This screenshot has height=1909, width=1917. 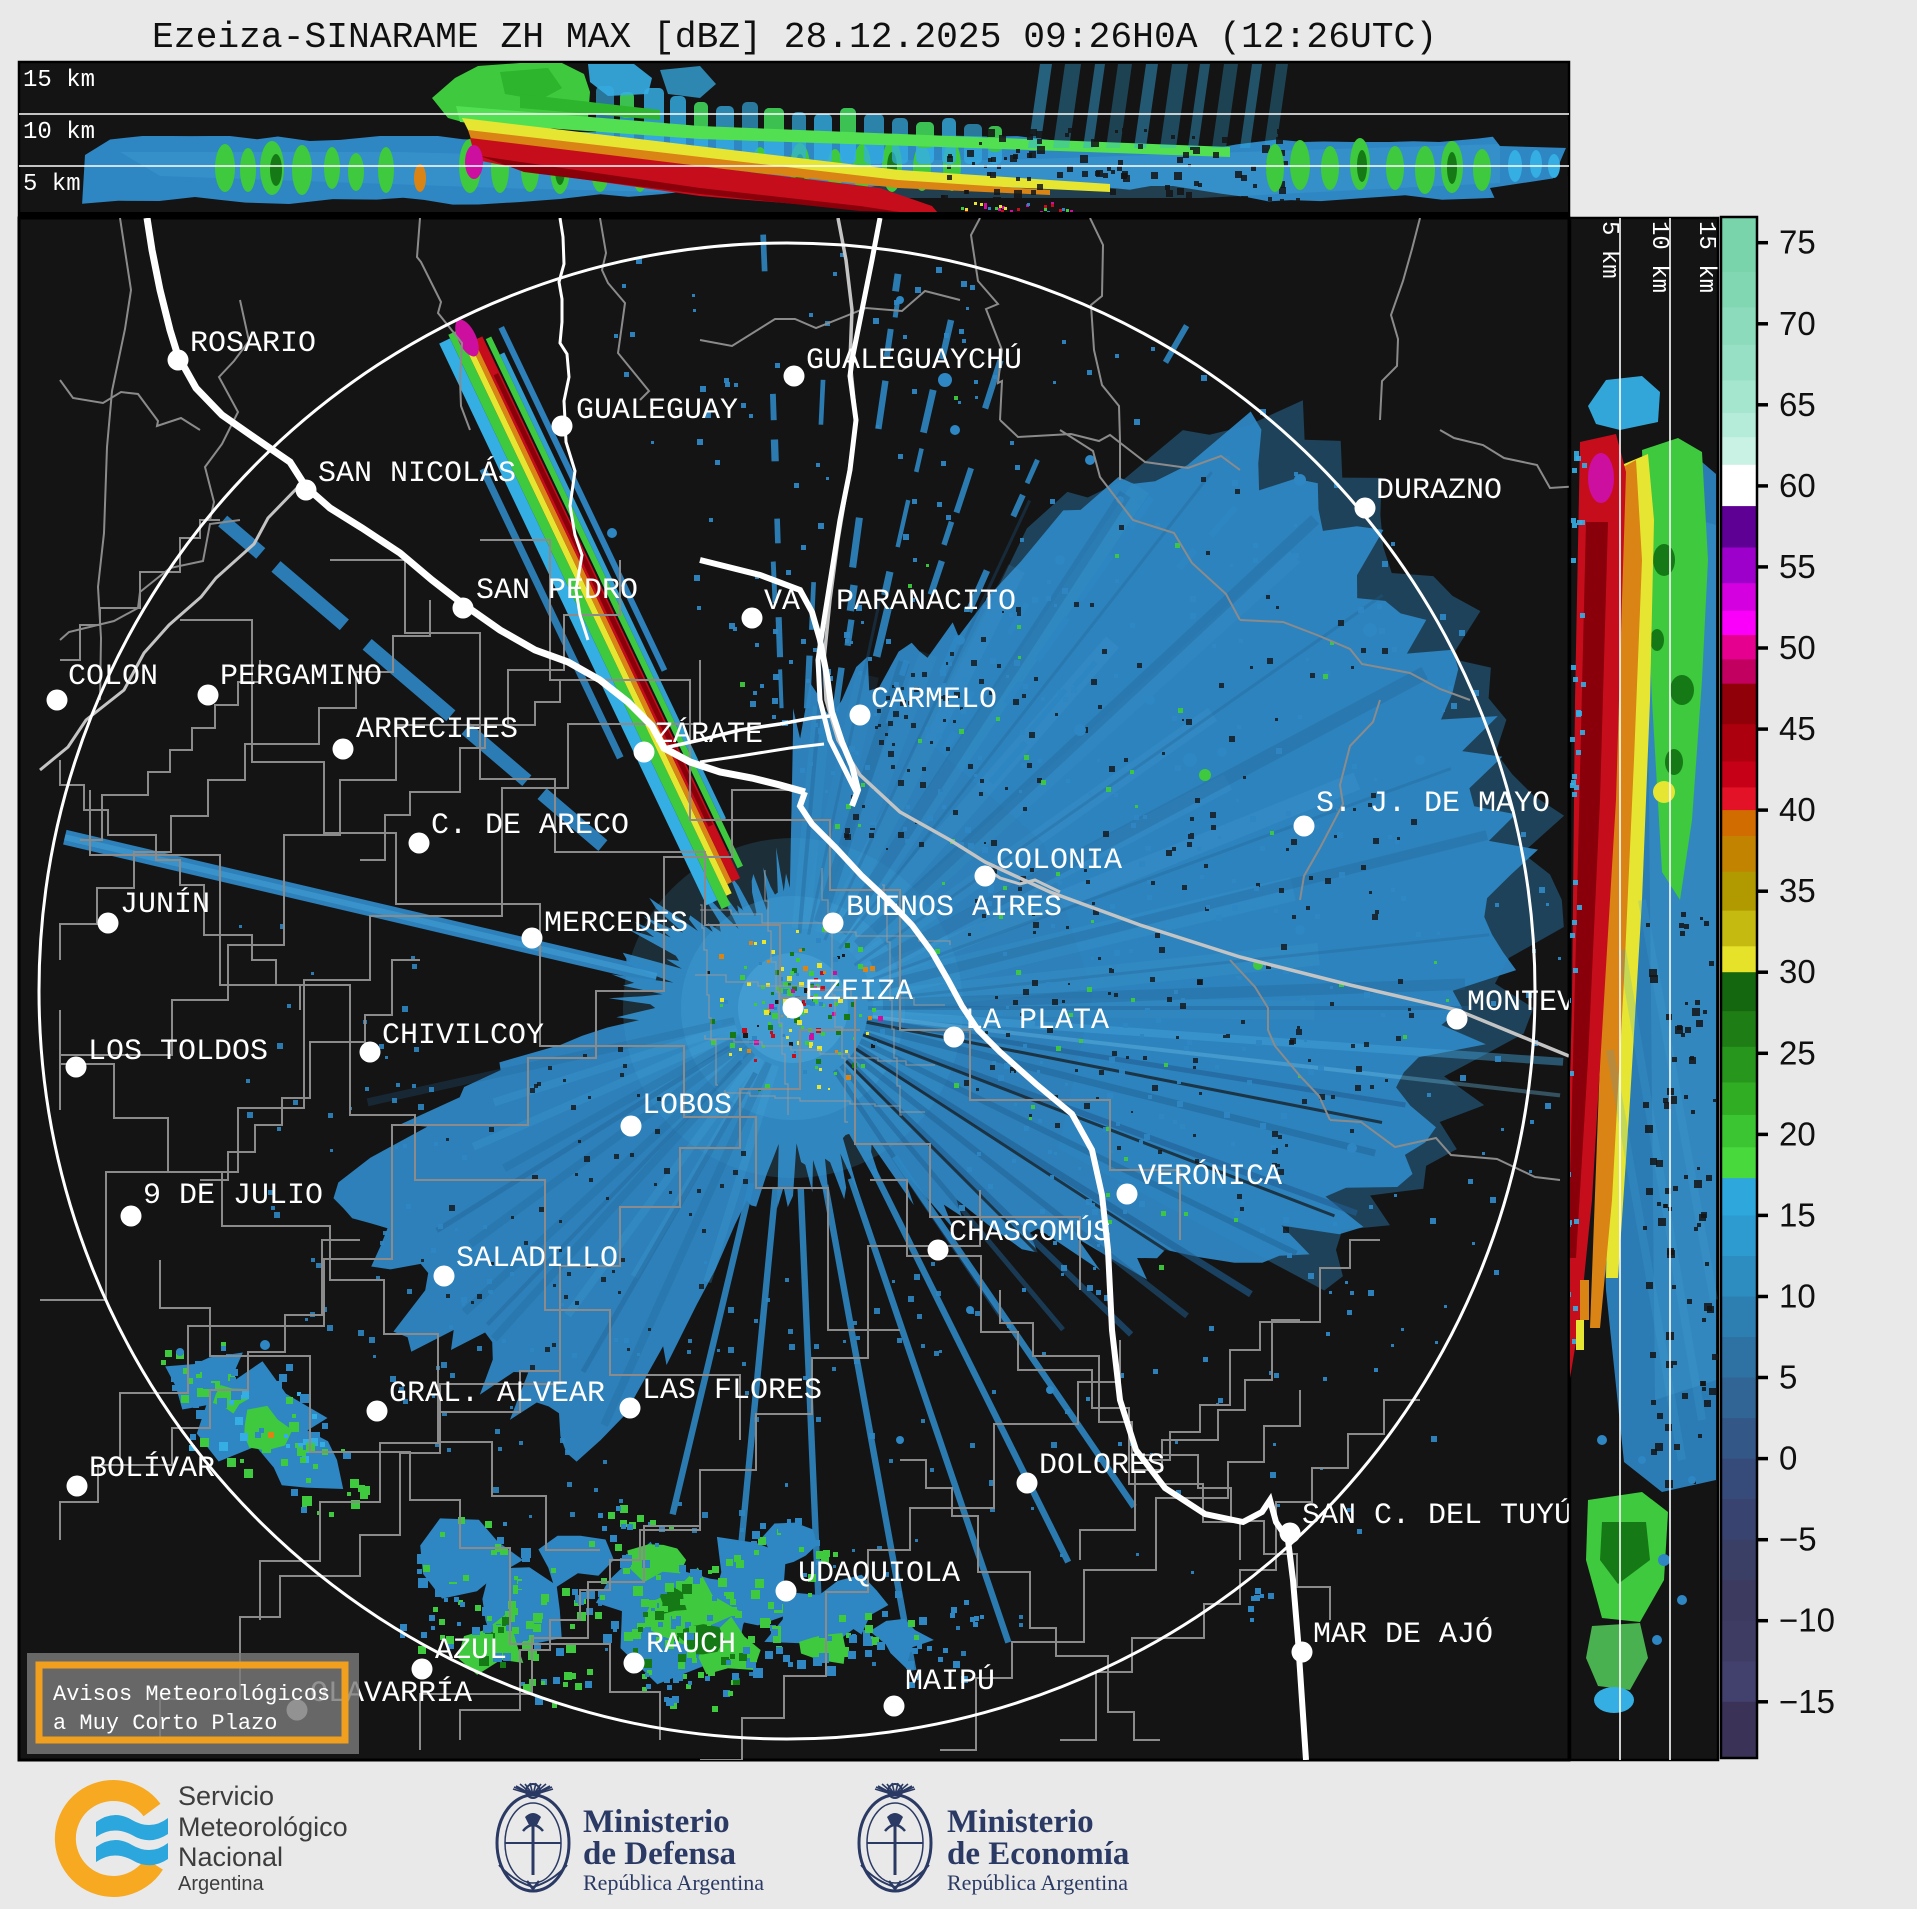 I want to click on svg-text: ZÁRATE, so click(x=709, y=734).